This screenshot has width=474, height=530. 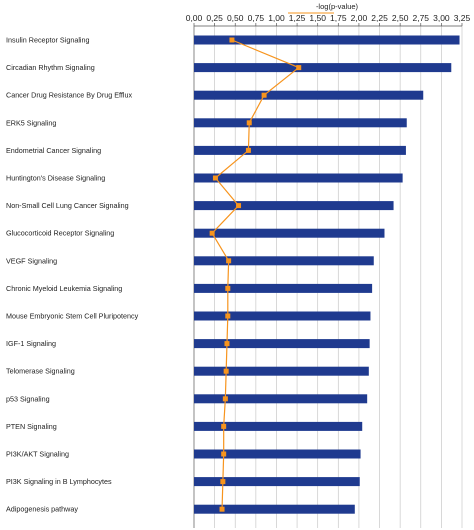 What do you see at coordinates (256, 18) in the screenshot?
I see `tick-label: 0,75` at bounding box center [256, 18].